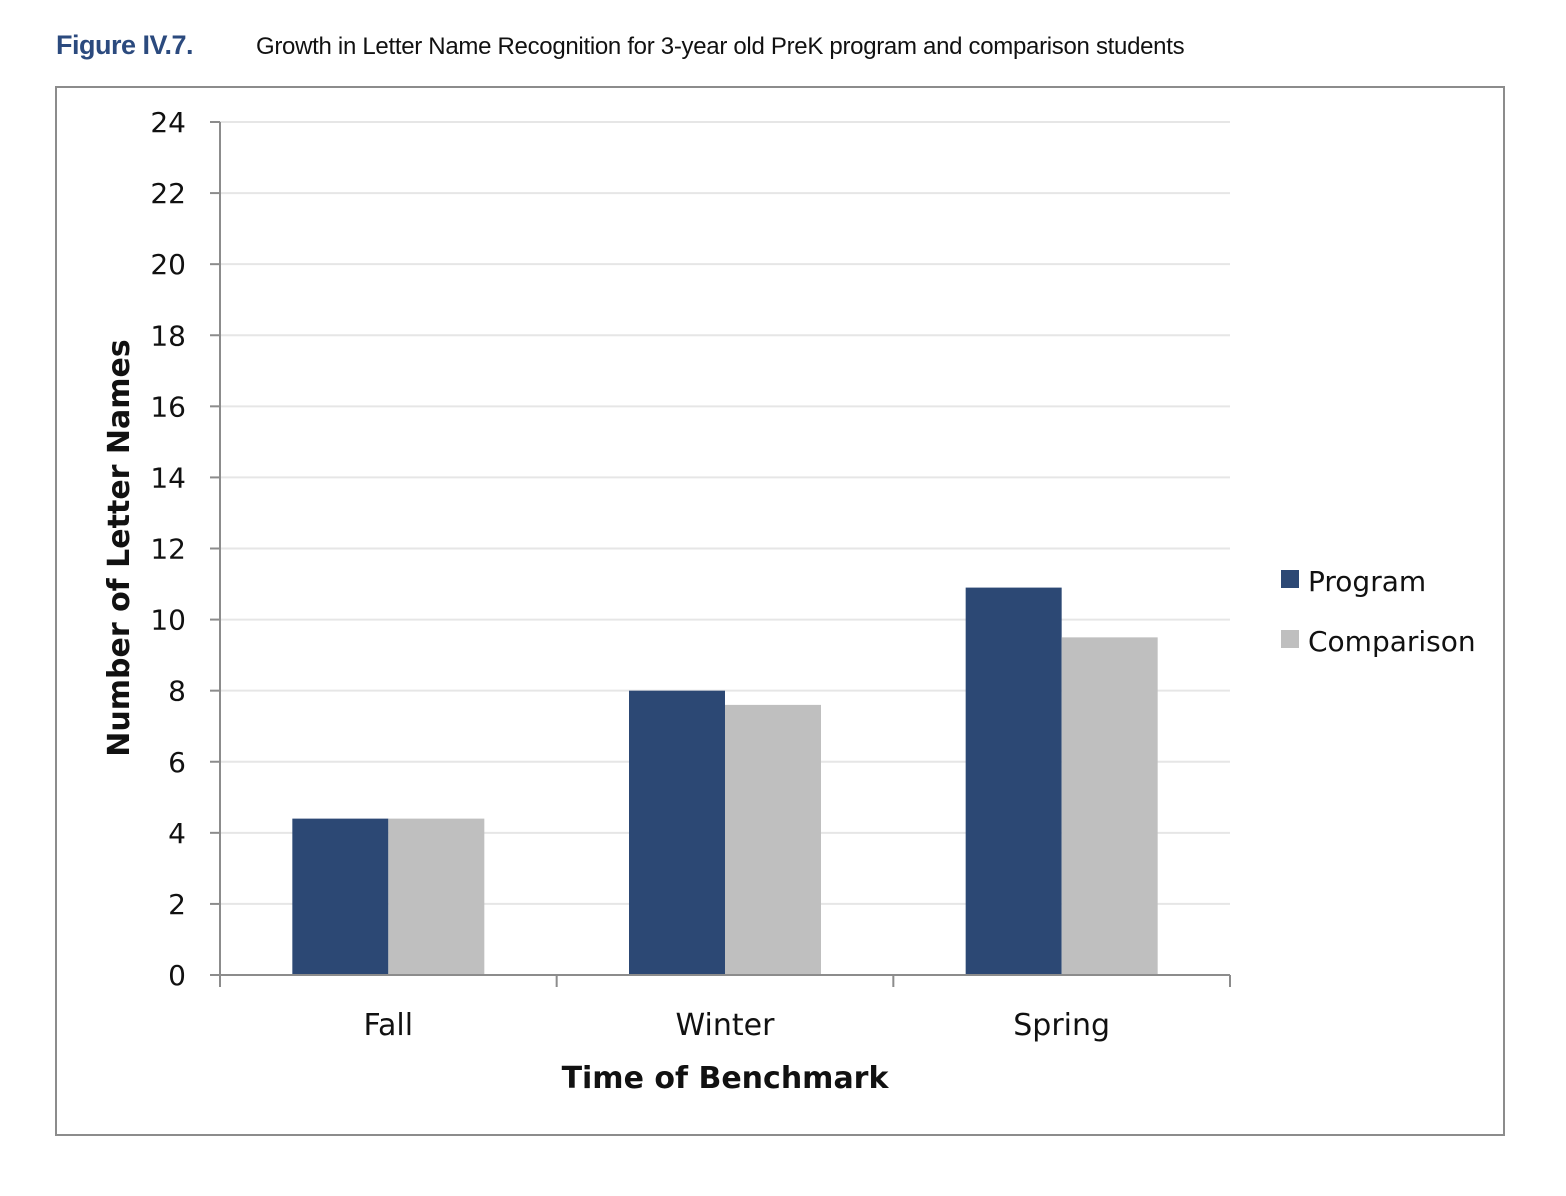  Describe the element at coordinates (389, 1025) in the screenshot. I see `x-category-label: Fall` at that location.